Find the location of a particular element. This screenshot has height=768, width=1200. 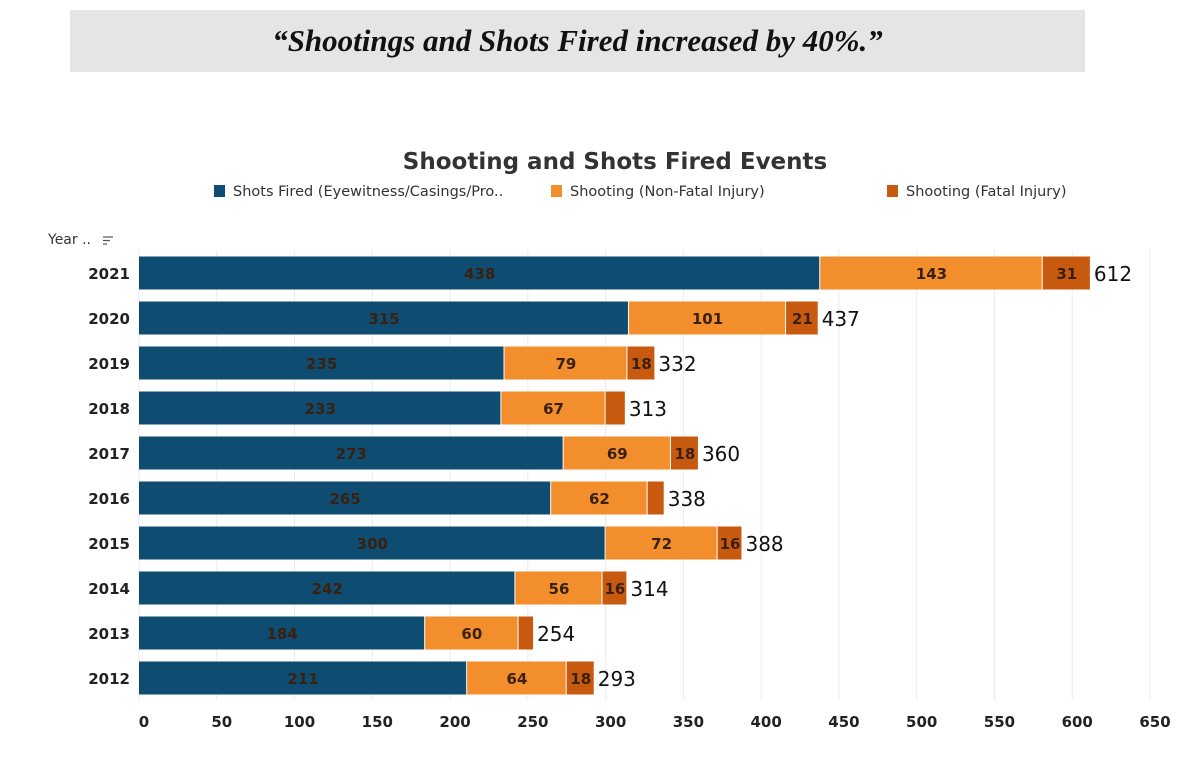

segment-label: 315 is located at coordinates (383, 319).